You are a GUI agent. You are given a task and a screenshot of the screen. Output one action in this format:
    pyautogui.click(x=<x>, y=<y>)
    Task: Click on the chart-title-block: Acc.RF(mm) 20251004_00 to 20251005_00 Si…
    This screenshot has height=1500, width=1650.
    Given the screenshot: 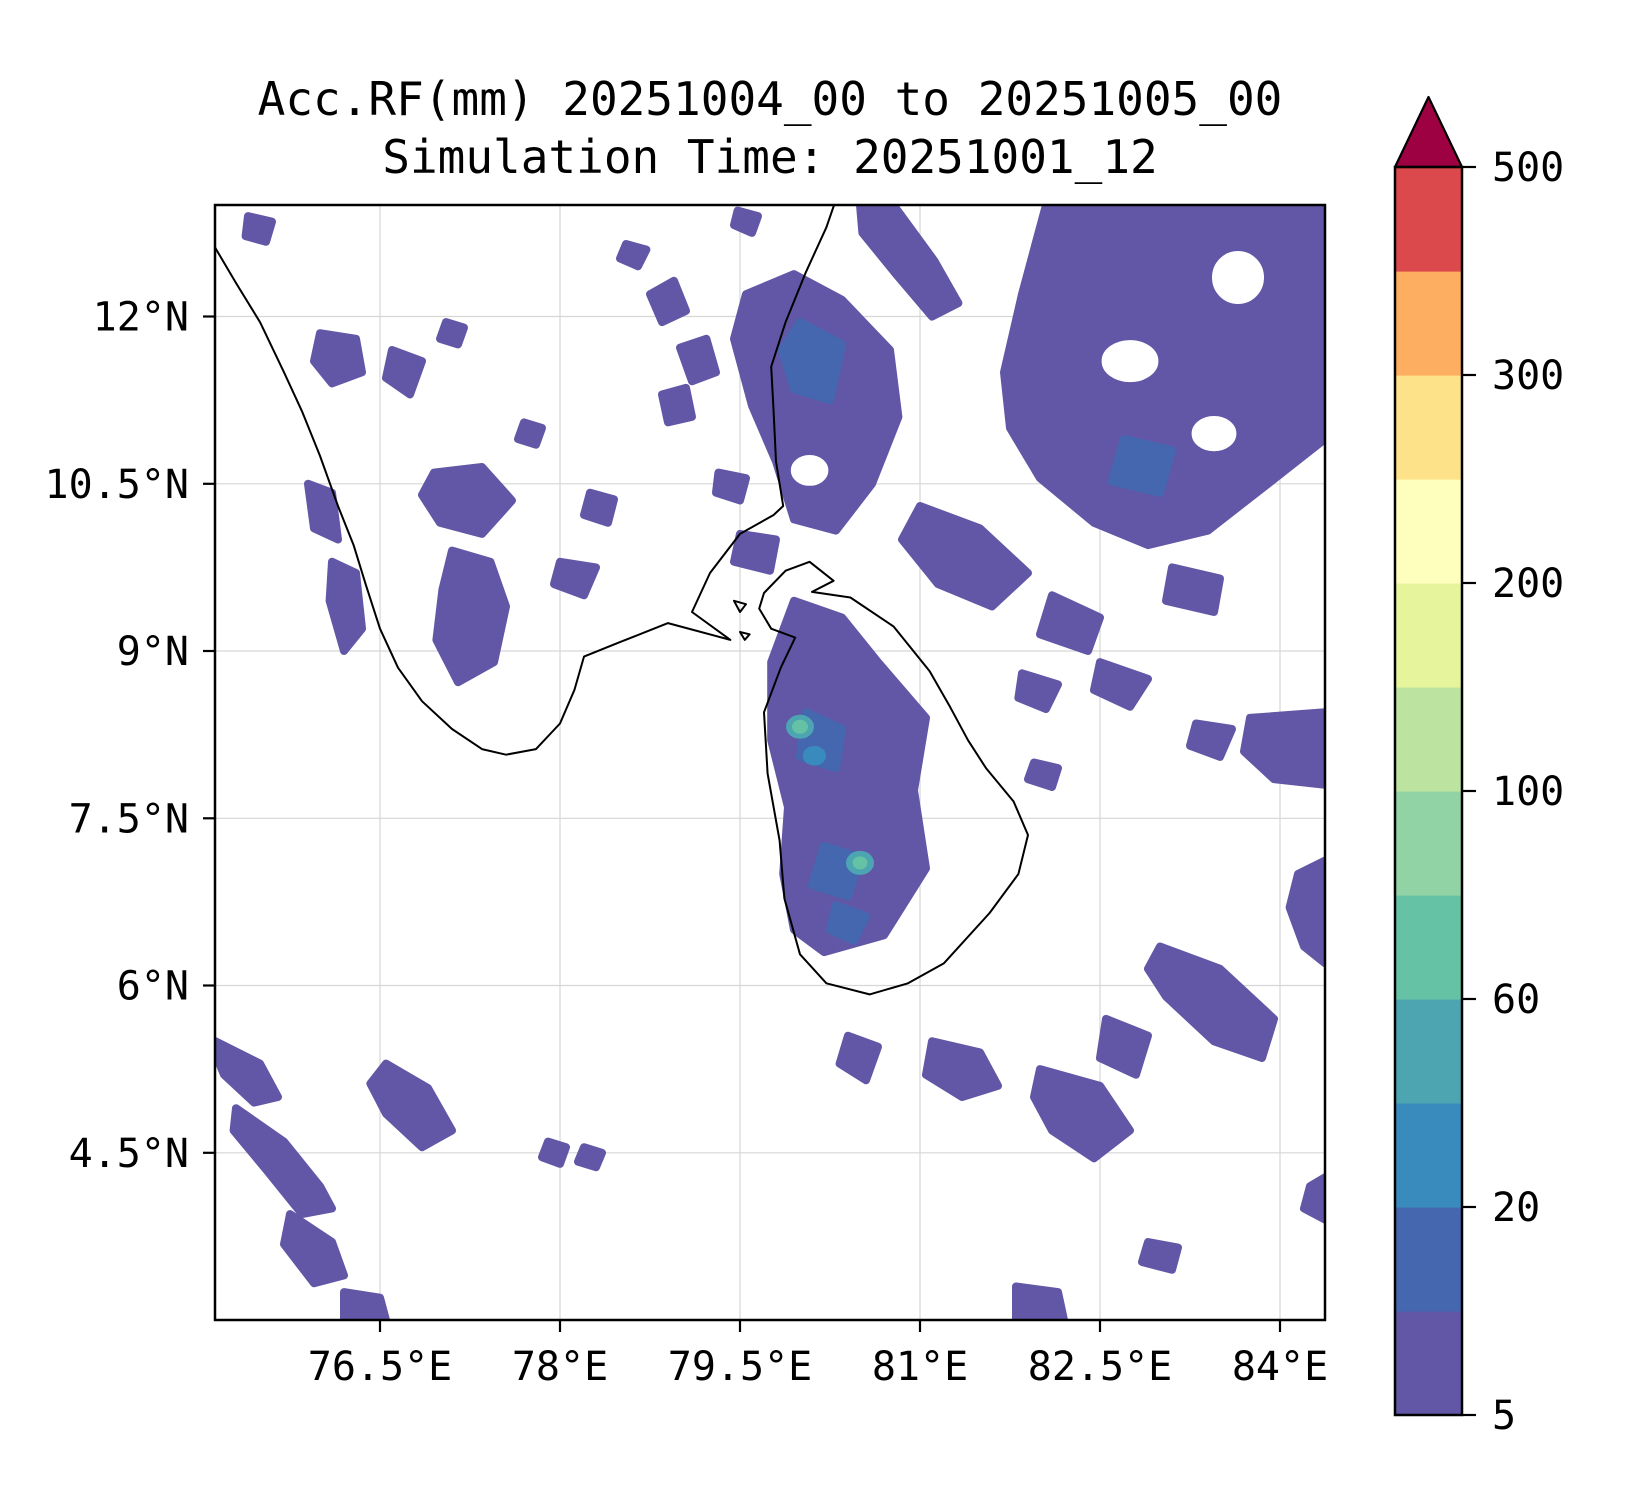 What is the action you would take?
    pyautogui.click(x=770, y=128)
    